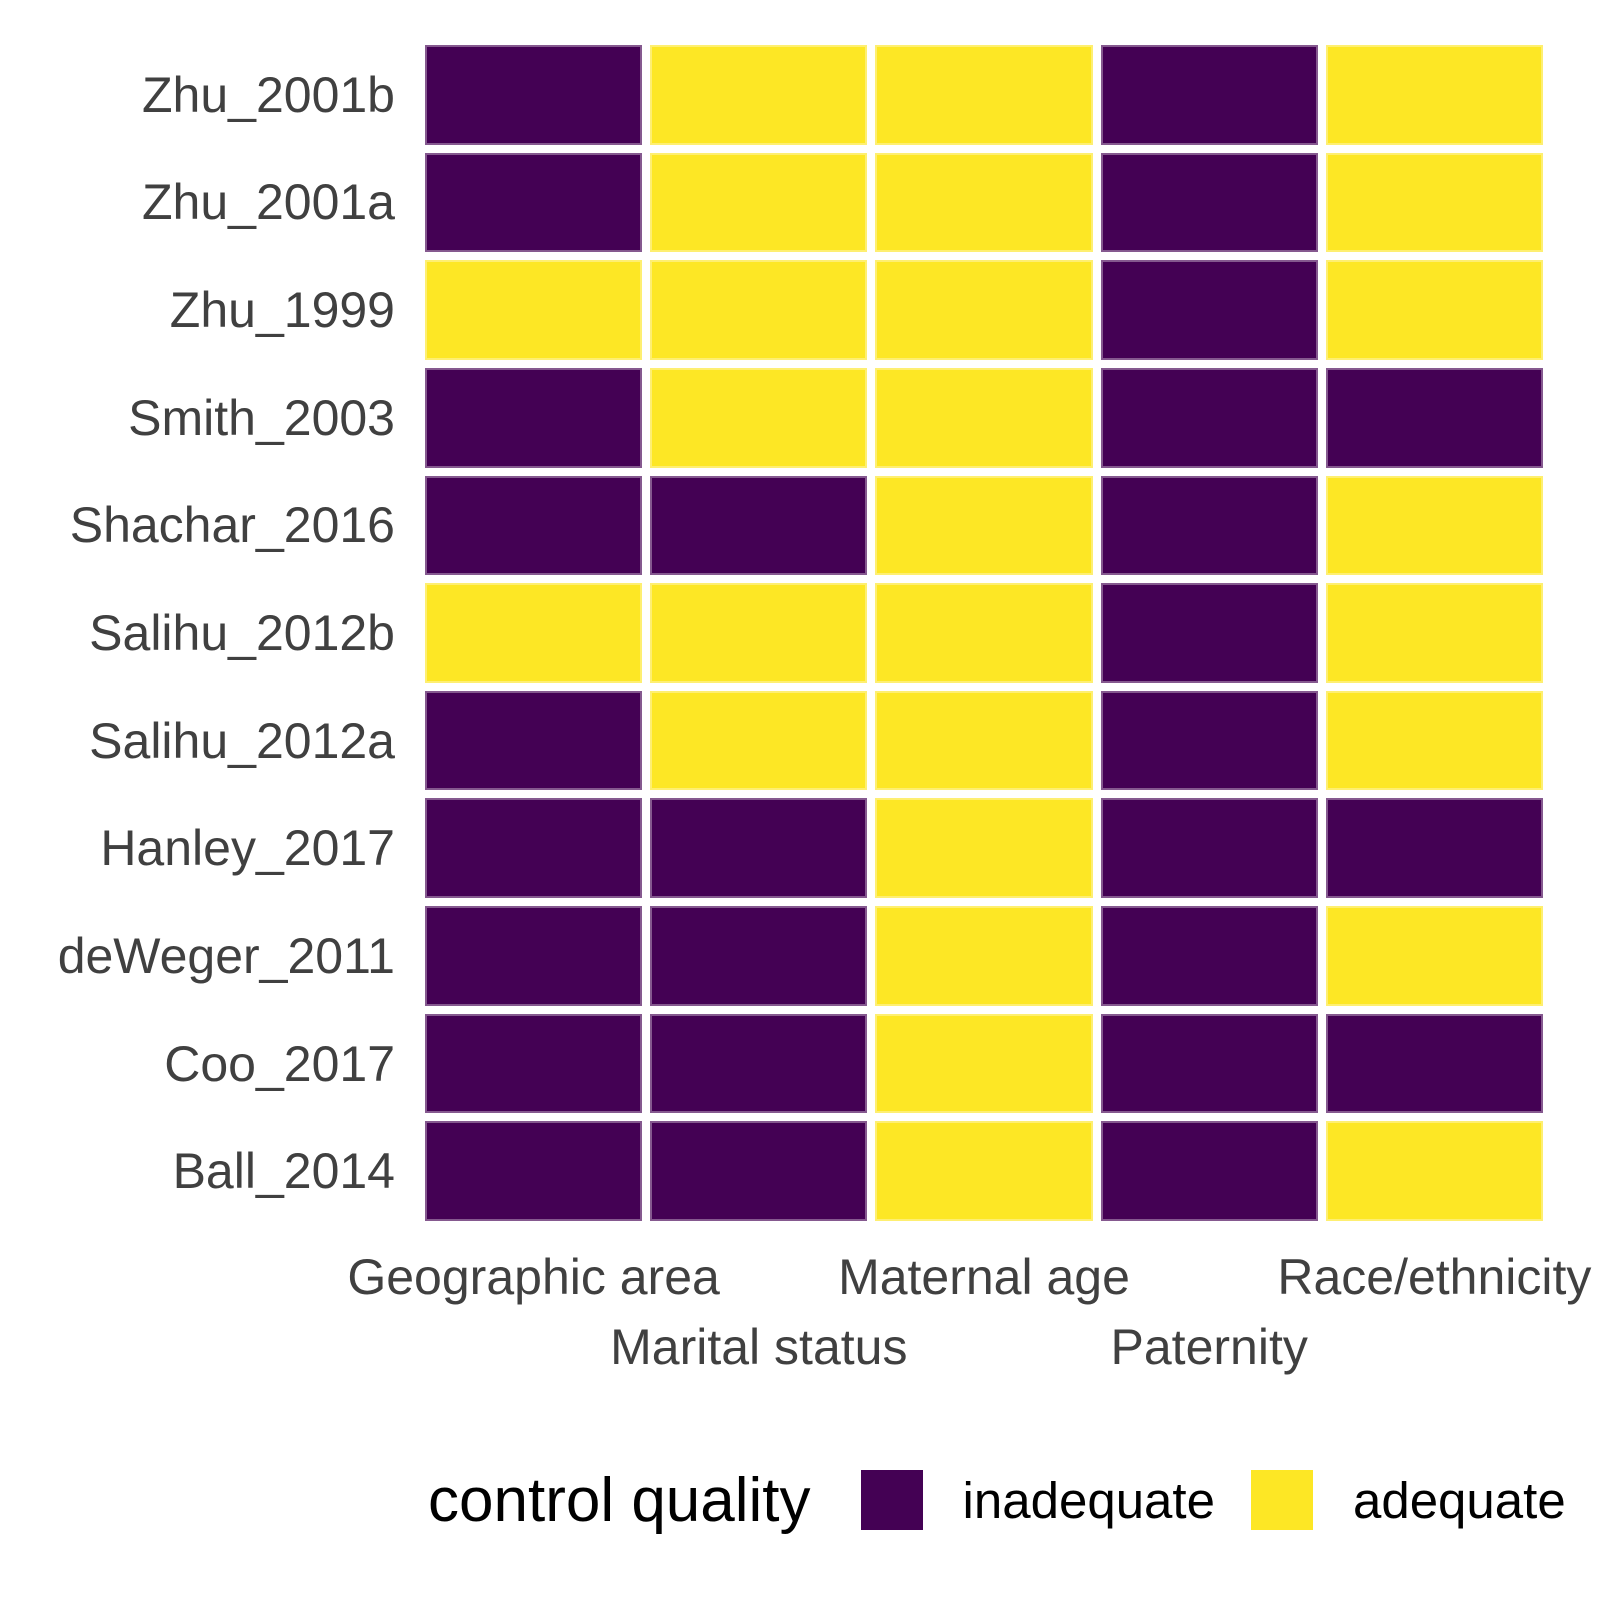 The height and width of the screenshot is (1600, 1600). I want to click on y-axis-label: Salihu_2012a, so click(242, 740).